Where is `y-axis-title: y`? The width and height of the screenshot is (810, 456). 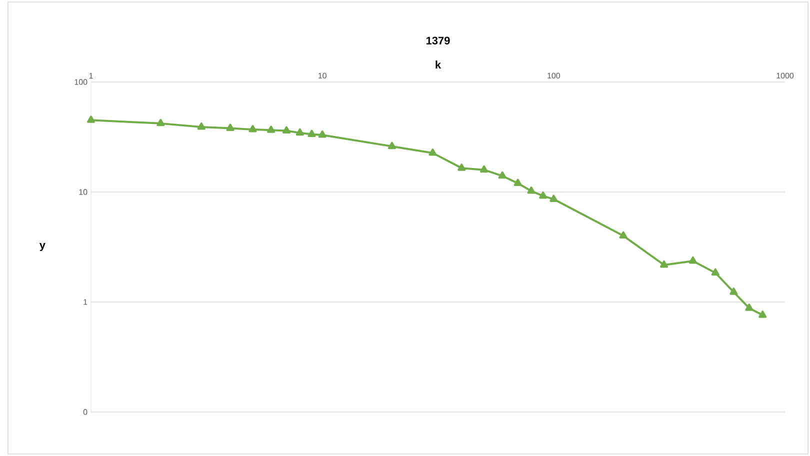 y-axis-title: y is located at coordinates (42, 247).